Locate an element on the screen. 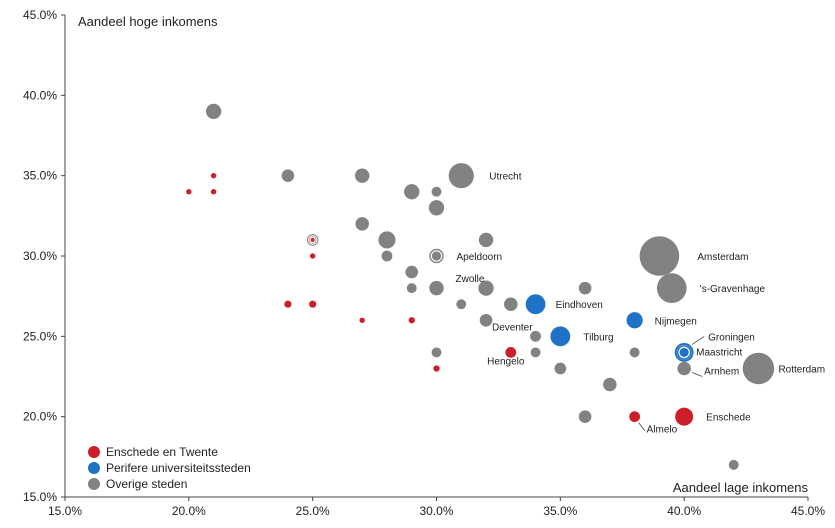  legend-label: Perifere universiteitssteden is located at coordinates (178, 468).